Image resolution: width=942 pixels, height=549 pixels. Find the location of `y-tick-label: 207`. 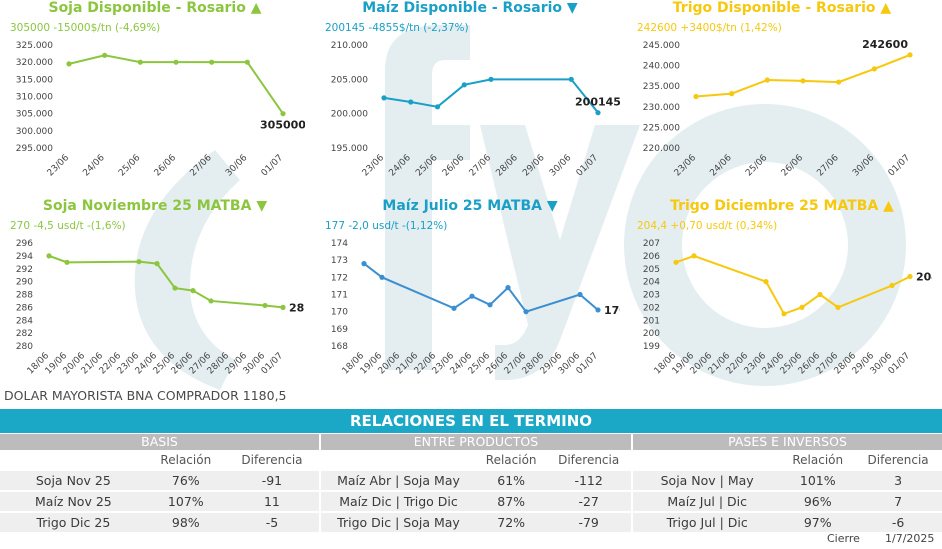

y-tick-label: 207 is located at coordinates (651, 244).